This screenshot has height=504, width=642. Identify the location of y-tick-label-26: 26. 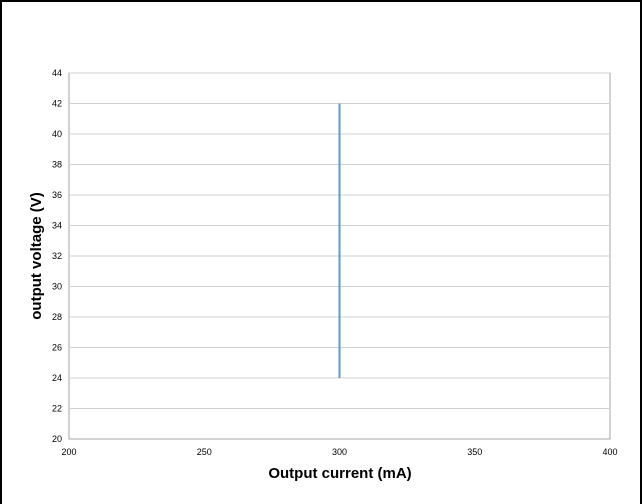
(57, 348).